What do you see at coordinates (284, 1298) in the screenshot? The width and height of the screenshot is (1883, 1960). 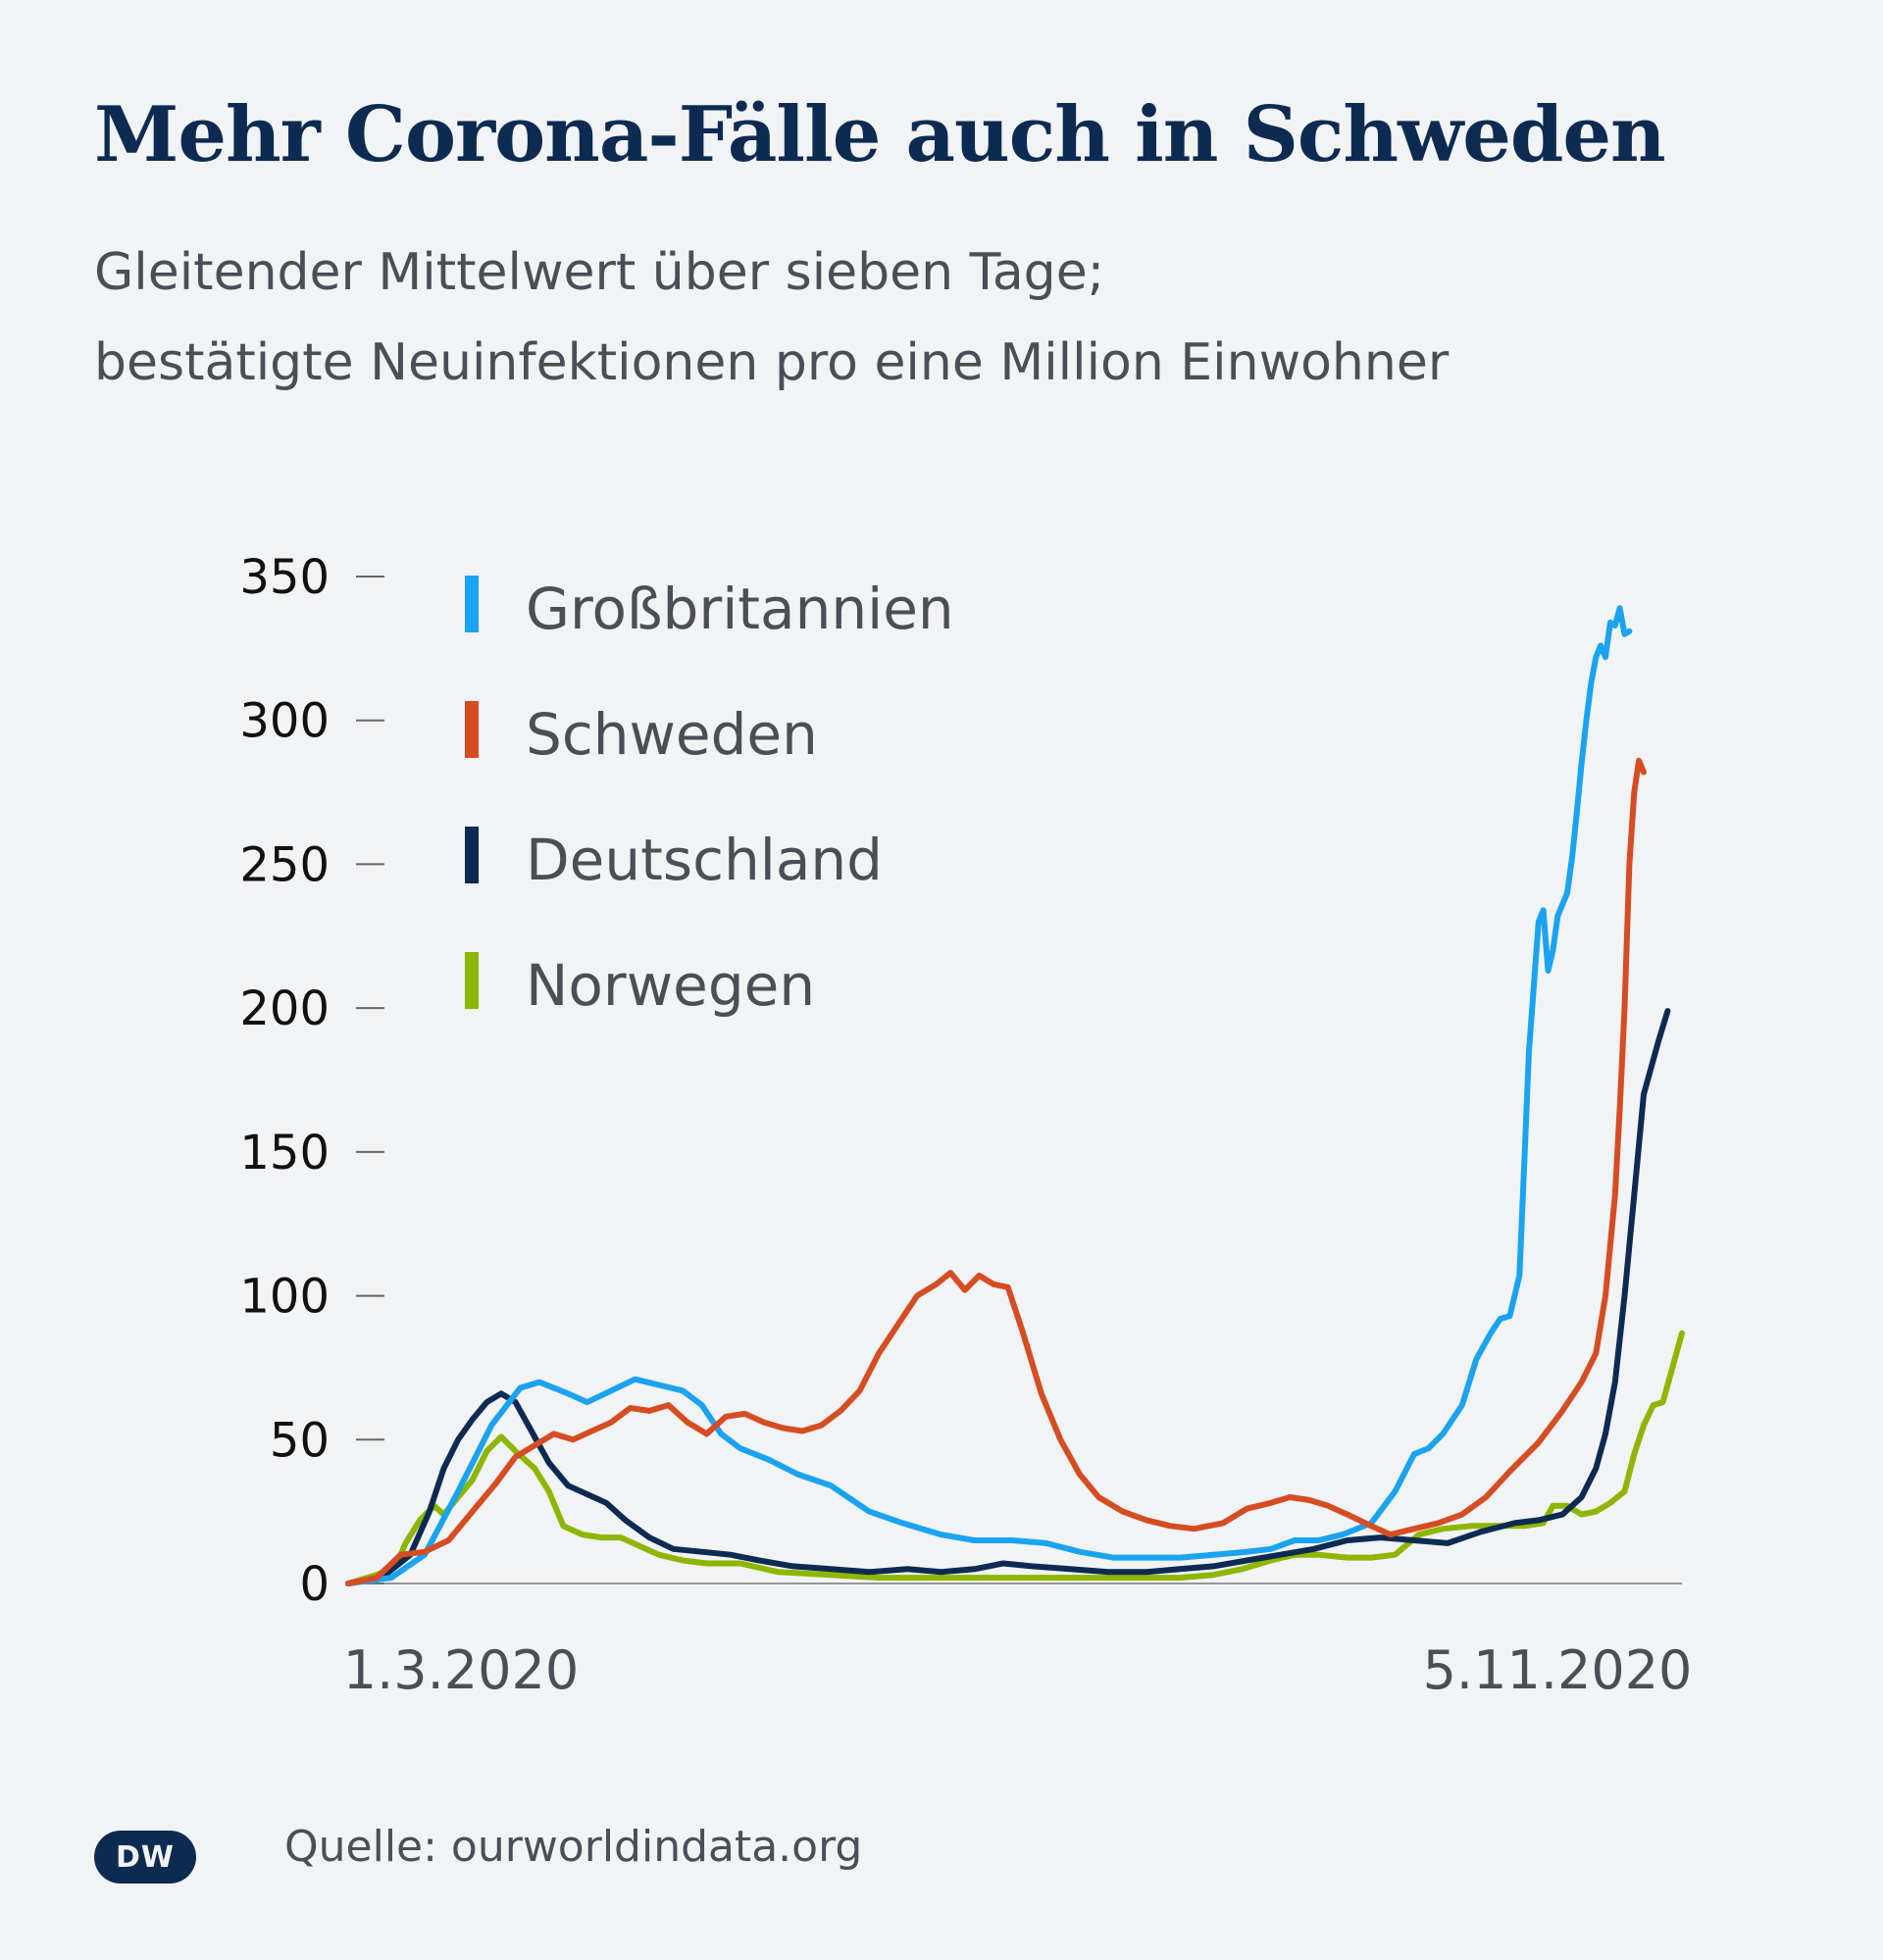 I see `y-tick-label-100: 100` at bounding box center [284, 1298].